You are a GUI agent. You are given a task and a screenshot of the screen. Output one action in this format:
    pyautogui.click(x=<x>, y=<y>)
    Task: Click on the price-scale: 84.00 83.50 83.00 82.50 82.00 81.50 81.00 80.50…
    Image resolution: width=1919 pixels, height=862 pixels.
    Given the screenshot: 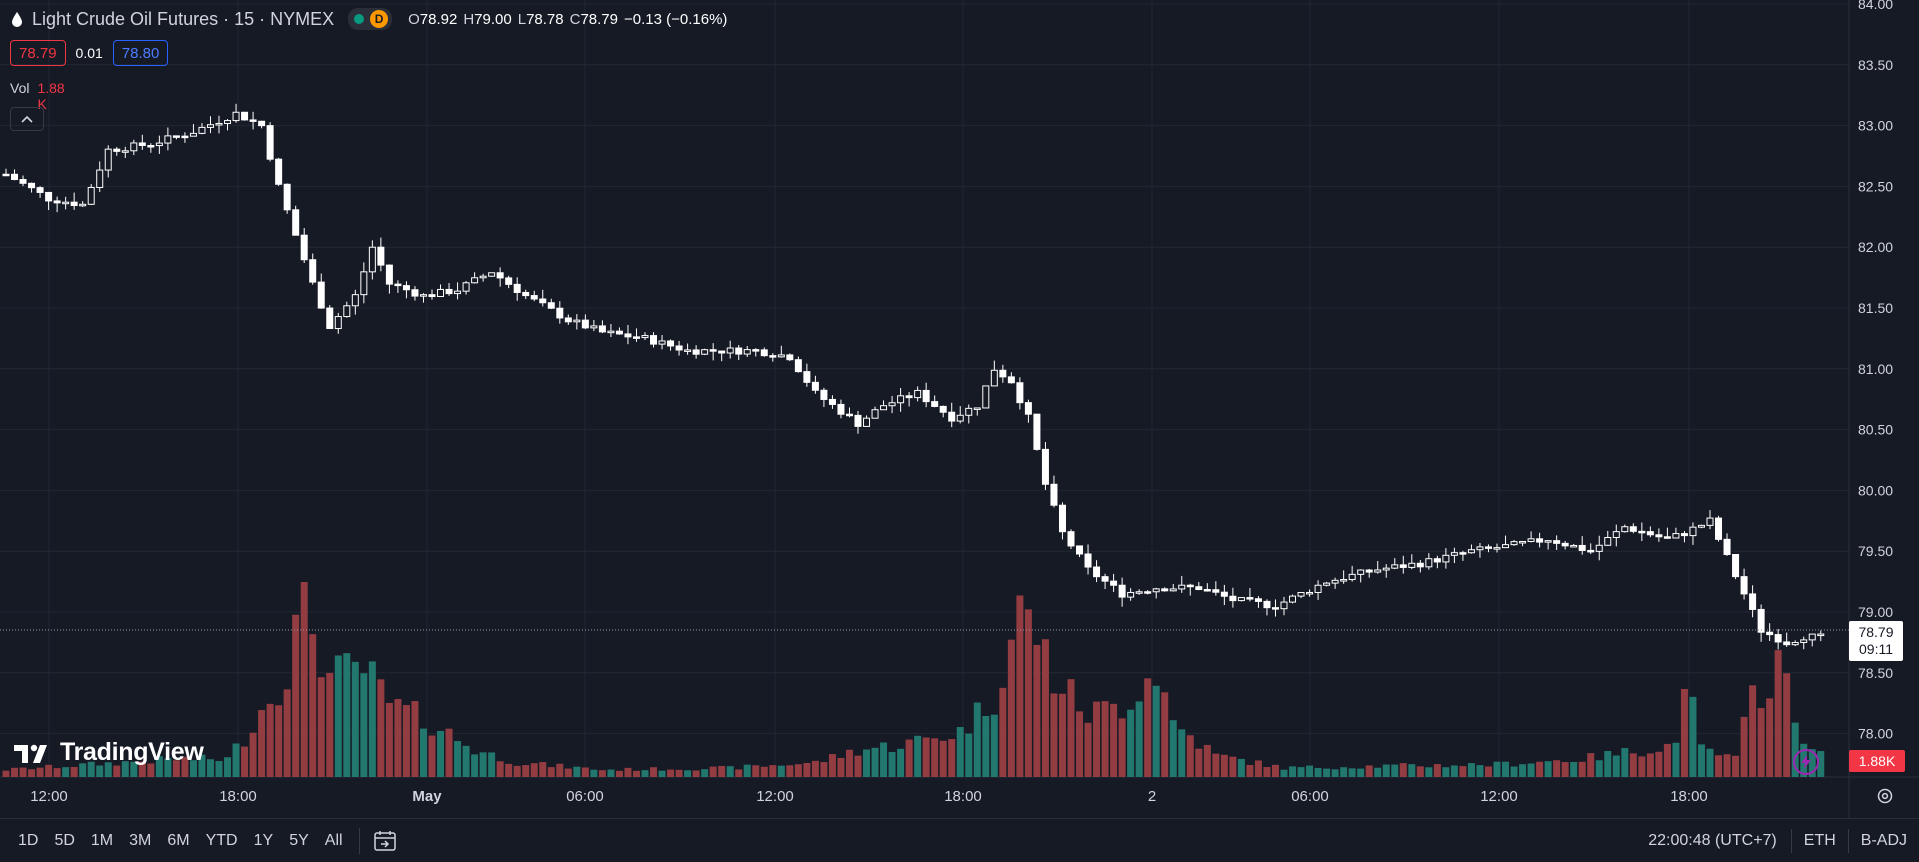 What is the action you would take?
    pyautogui.click(x=1875, y=371)
    